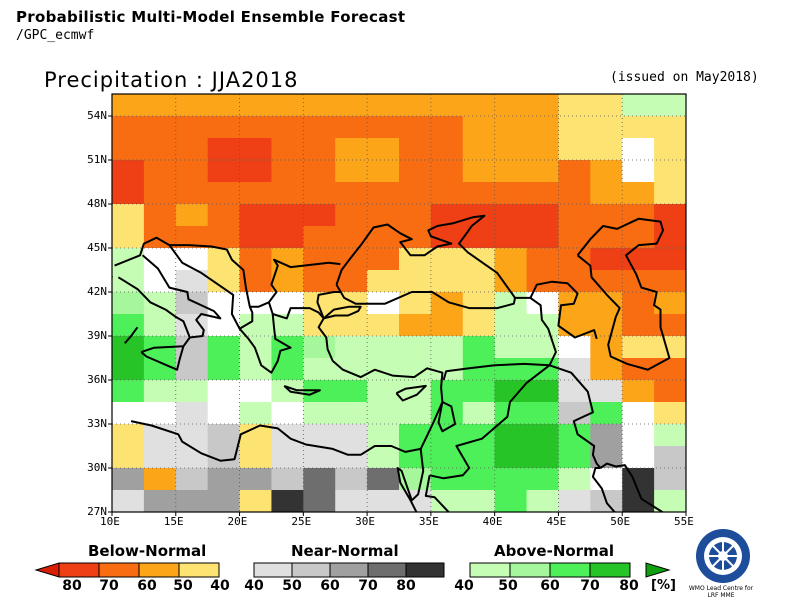 Image resolution: width=800 pixels, height=600 pixels. Describe the element at coordinates (684, 77) in the screenshot. I see `issued-date: (issued on May2018)` at that location.